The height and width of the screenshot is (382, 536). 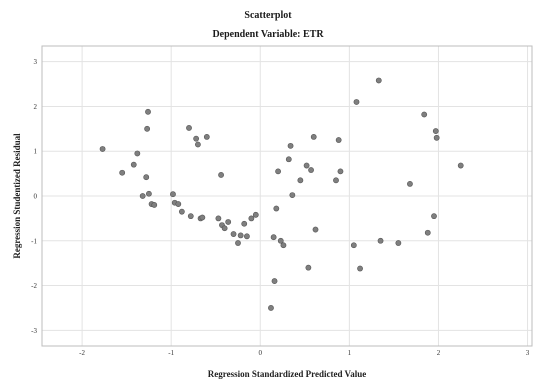 What do you see at coordinates (36, 107) in the screenshot?
I see `y-tick-label: 2` at bounding box center [36, 107].